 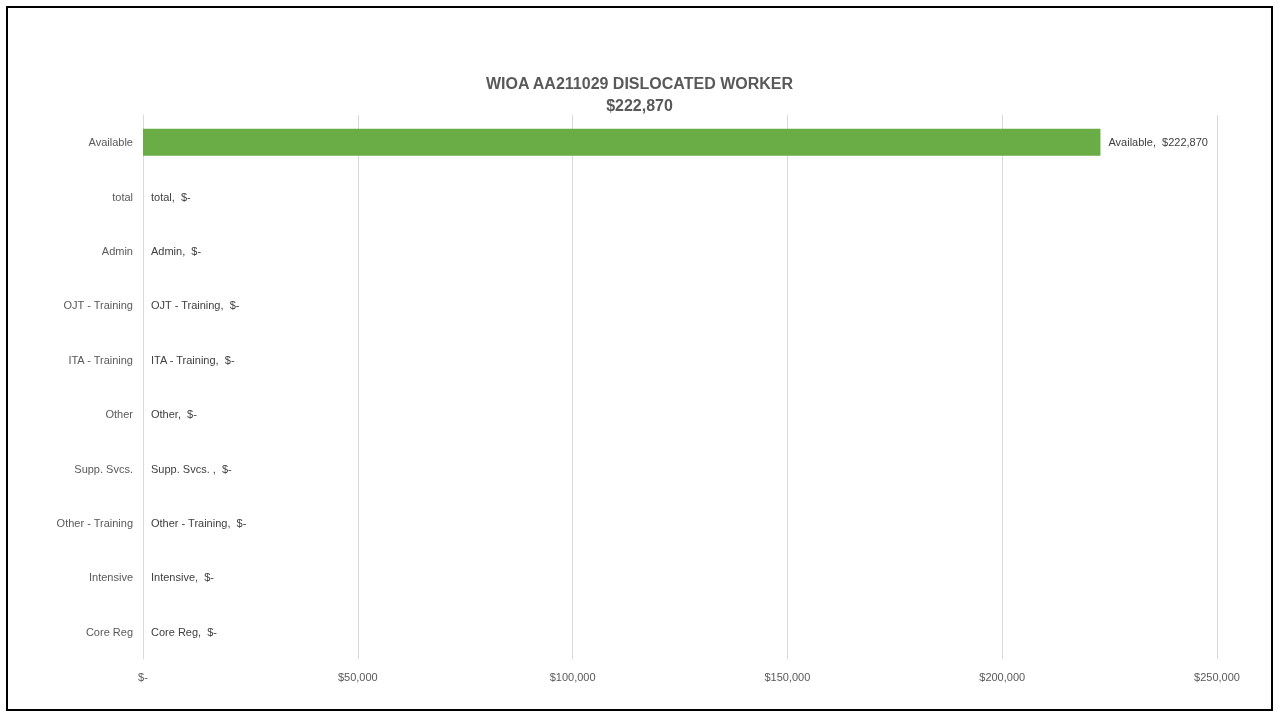 I want to click on y-tick-label: Other, so click(x=119, y=414).